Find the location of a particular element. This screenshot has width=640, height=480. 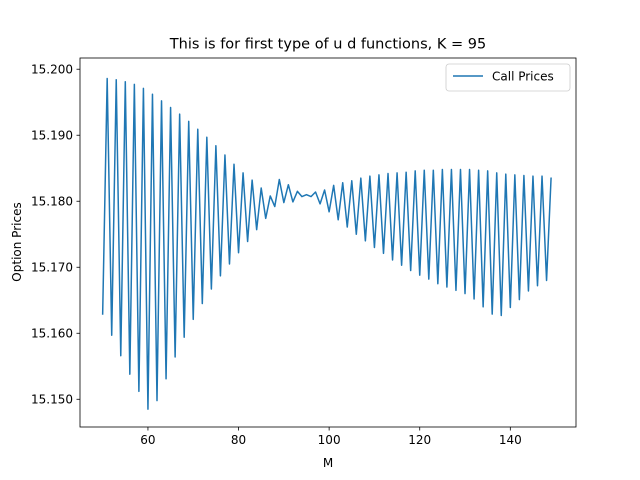

legend-box is located at coordinates (508, 77).